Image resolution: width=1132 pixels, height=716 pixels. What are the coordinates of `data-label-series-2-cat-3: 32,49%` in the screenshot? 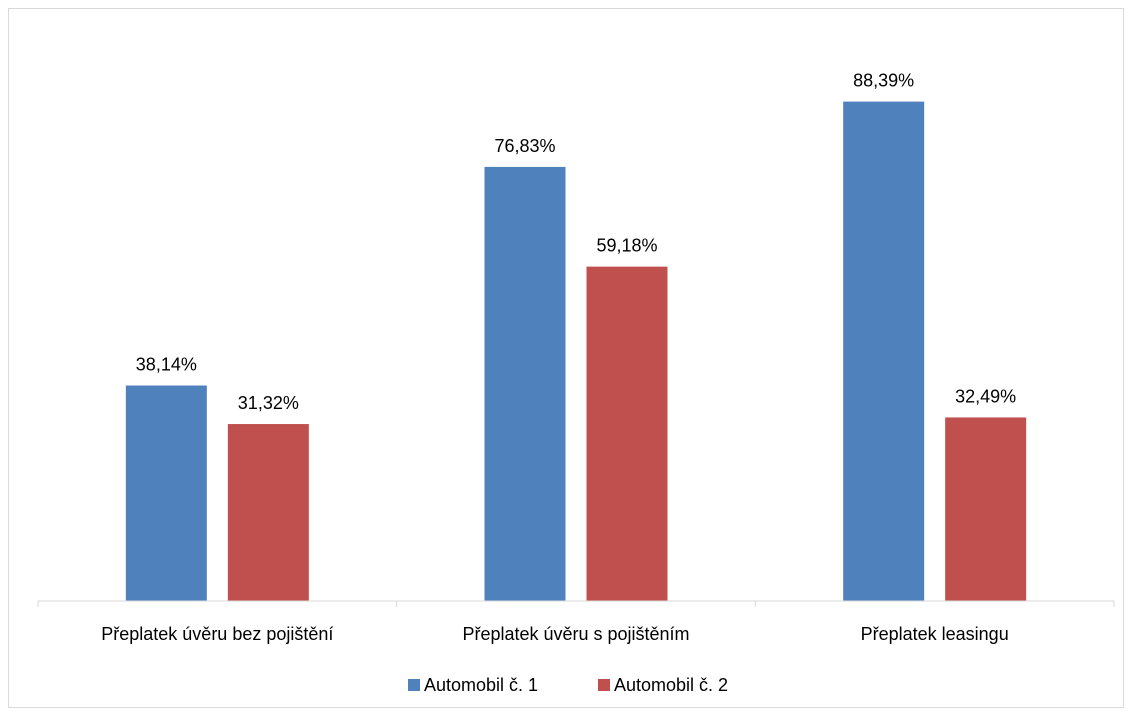 It's located at (985, 396).